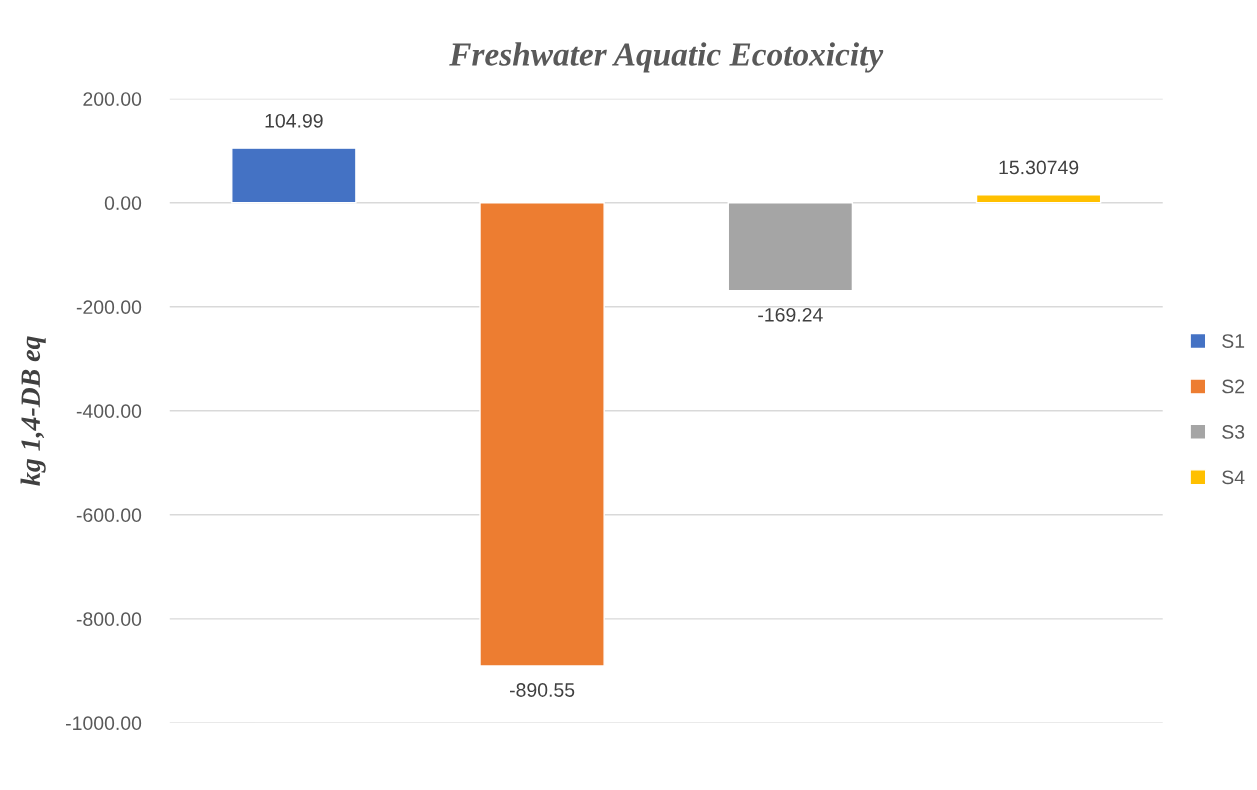 The image size is (1257, 790). What do you see at coordinates (109, 619) in the screenshot?
I see `y-tick-label: -800.00` at bounding box center [109, 619].